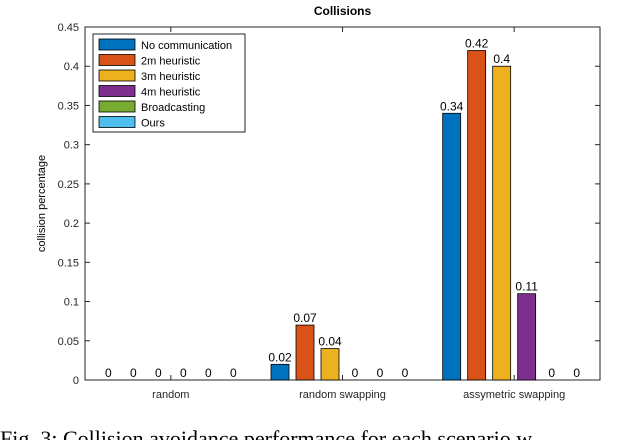  I want to click on y-tick-label: 0.1, so click(71, 303).